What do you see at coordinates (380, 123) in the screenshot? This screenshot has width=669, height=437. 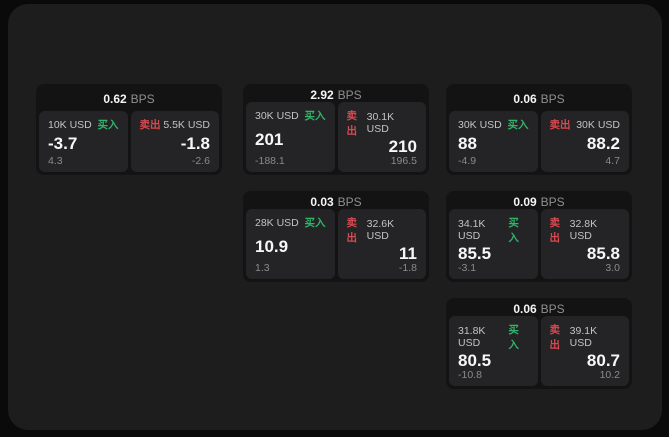 I see `sell-amount: 30.1K USD` at bounding box center [380, 123].